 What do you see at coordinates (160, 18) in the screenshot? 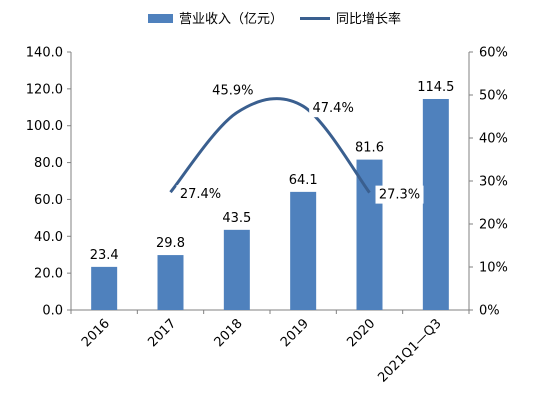
I see `legend-bar-swatch` at bounding box center [160, 18].